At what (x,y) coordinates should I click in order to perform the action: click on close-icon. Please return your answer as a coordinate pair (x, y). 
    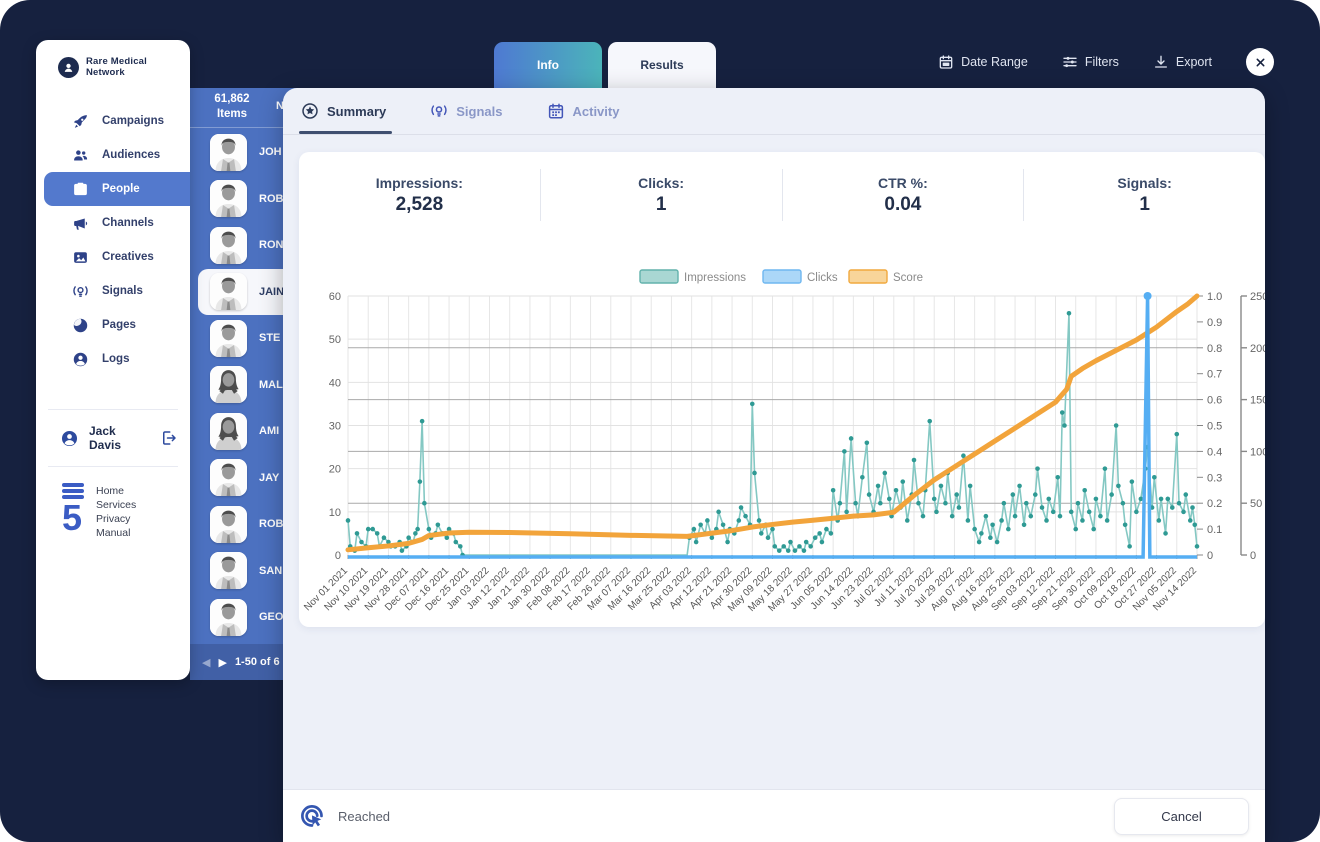
    Looking at the image, I should click on (1260, 62).